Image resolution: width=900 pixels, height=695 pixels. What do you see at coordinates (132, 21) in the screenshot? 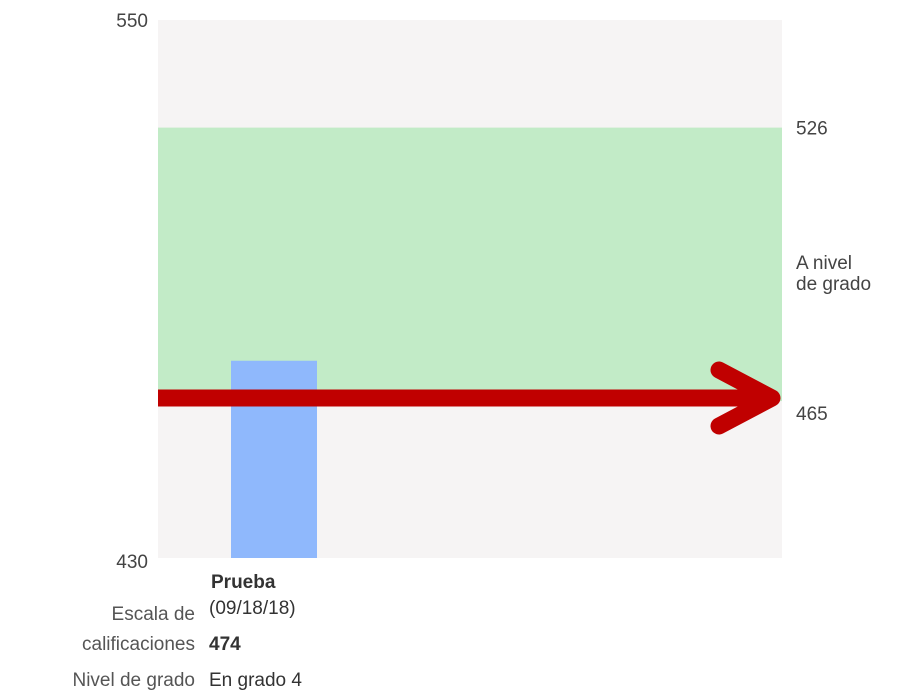
I see `y-tick-top: 550` at bounding box center [132, 21].